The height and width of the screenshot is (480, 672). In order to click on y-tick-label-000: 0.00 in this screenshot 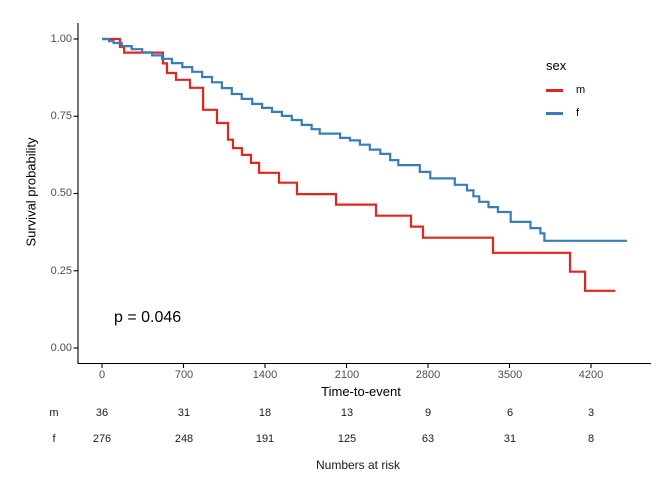, I will do `click(61, 348)`.